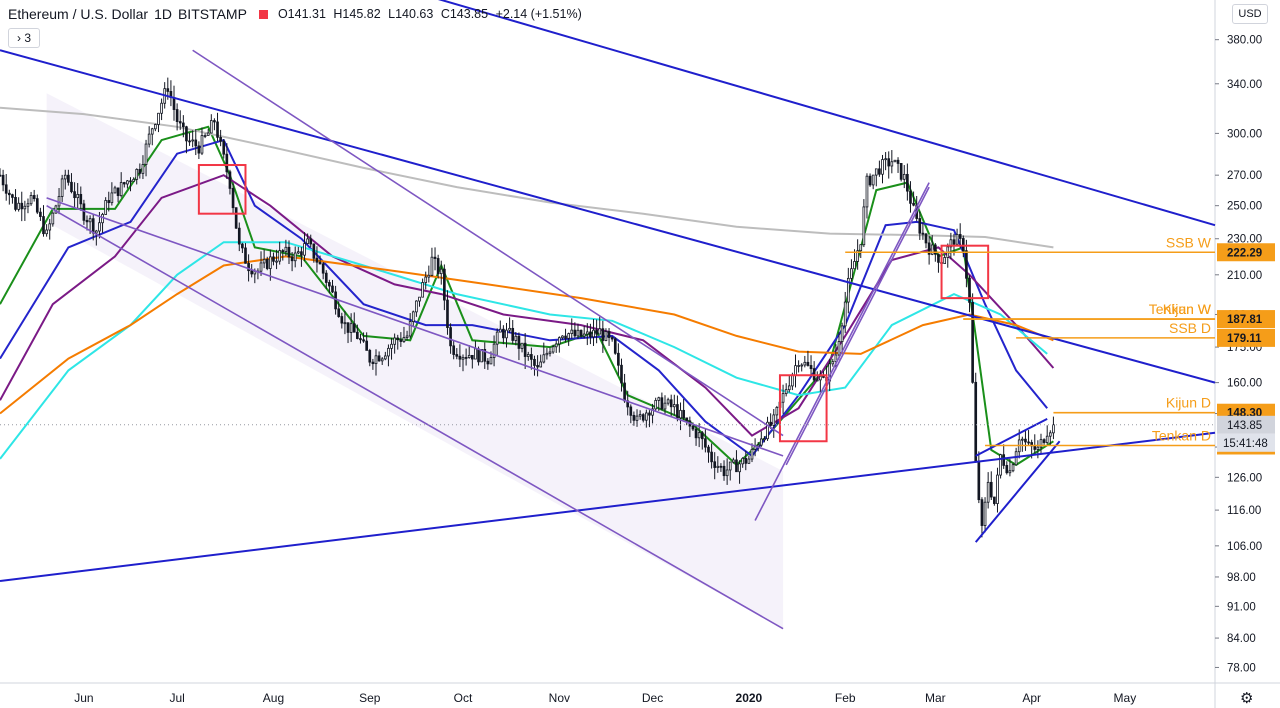  I want to click on currency-button: USD, so click(1250, 14).